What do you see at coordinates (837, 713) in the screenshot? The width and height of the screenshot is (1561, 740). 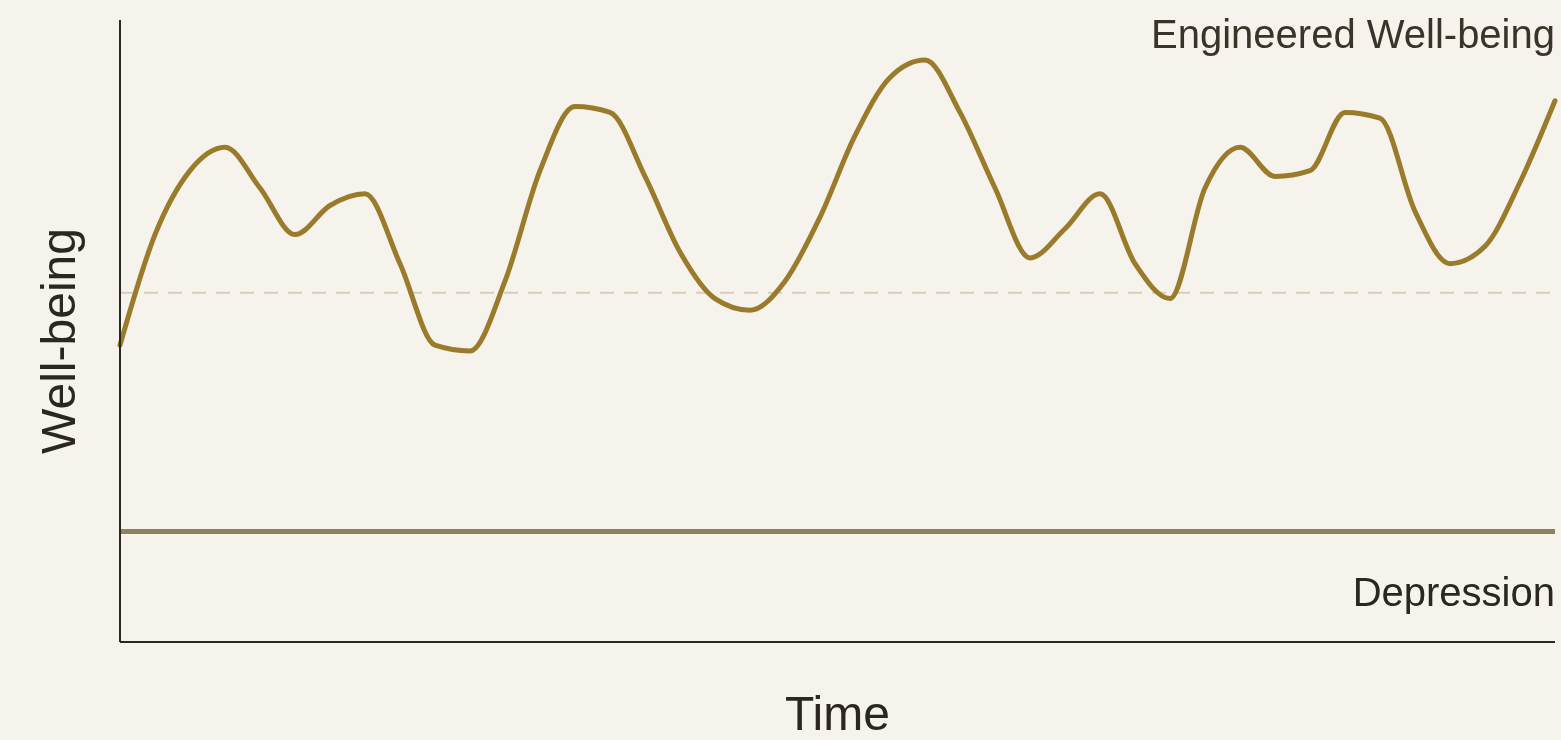 I see `x-axis-title: Time` at bounding box center [837, 713].